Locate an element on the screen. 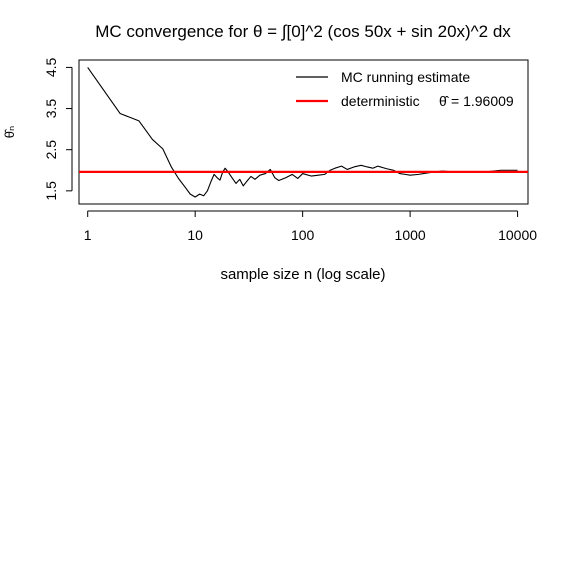  y-tick-label: 1.5 is located at coordinates (51, 191).